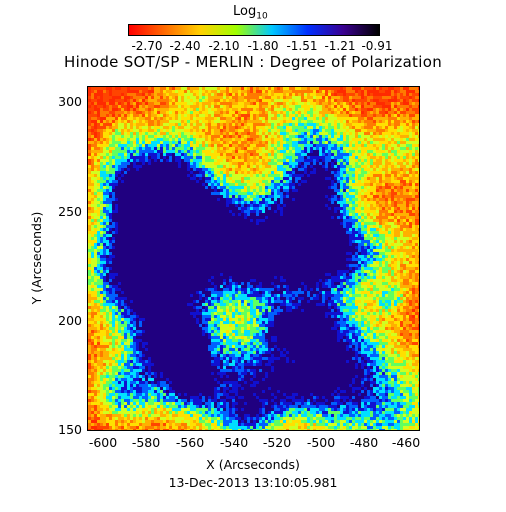 The height and width of the screenshot is (512, 506). What do you see at coordinates (254, 30) in the screenshot?
I see `colorbar` at bounding box center [254, 30].